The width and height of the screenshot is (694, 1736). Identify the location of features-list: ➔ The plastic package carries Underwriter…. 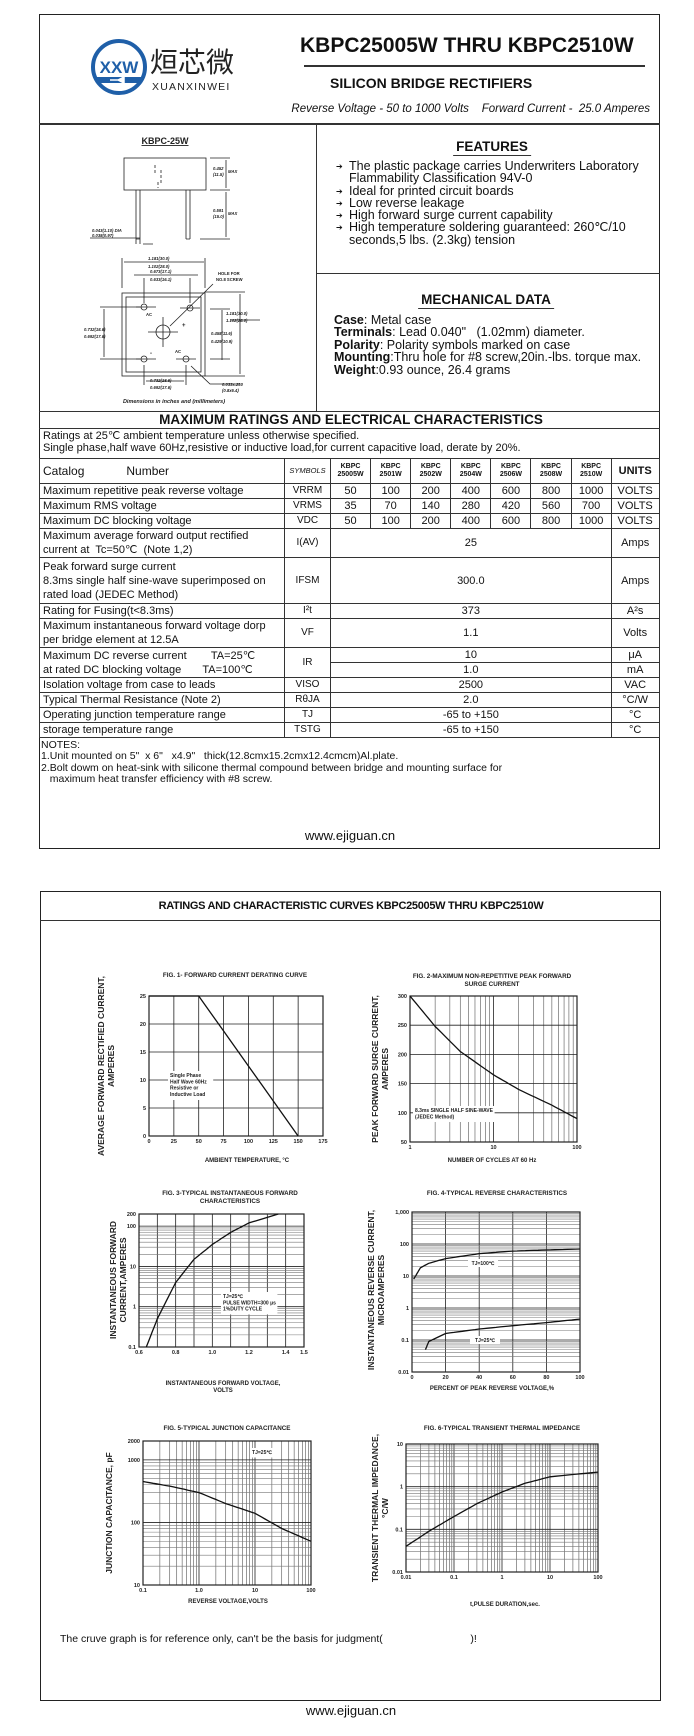
(495, 203).